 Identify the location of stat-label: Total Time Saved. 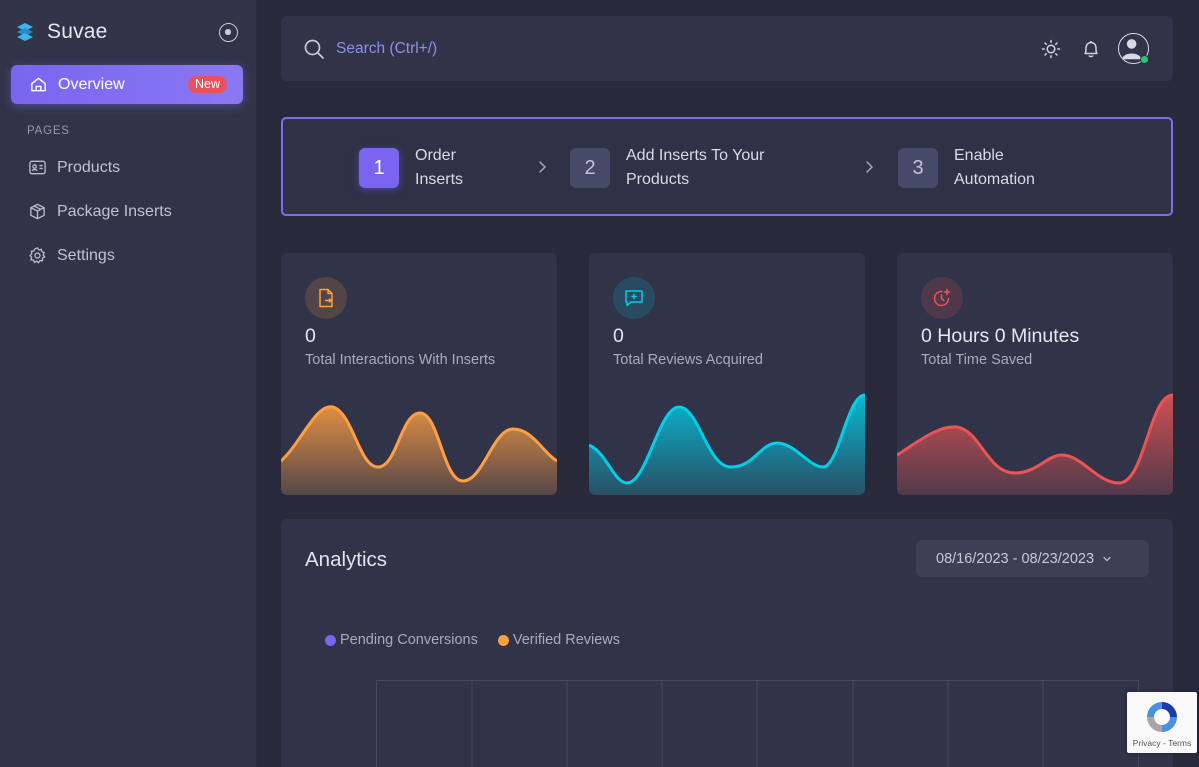
(977, 360).